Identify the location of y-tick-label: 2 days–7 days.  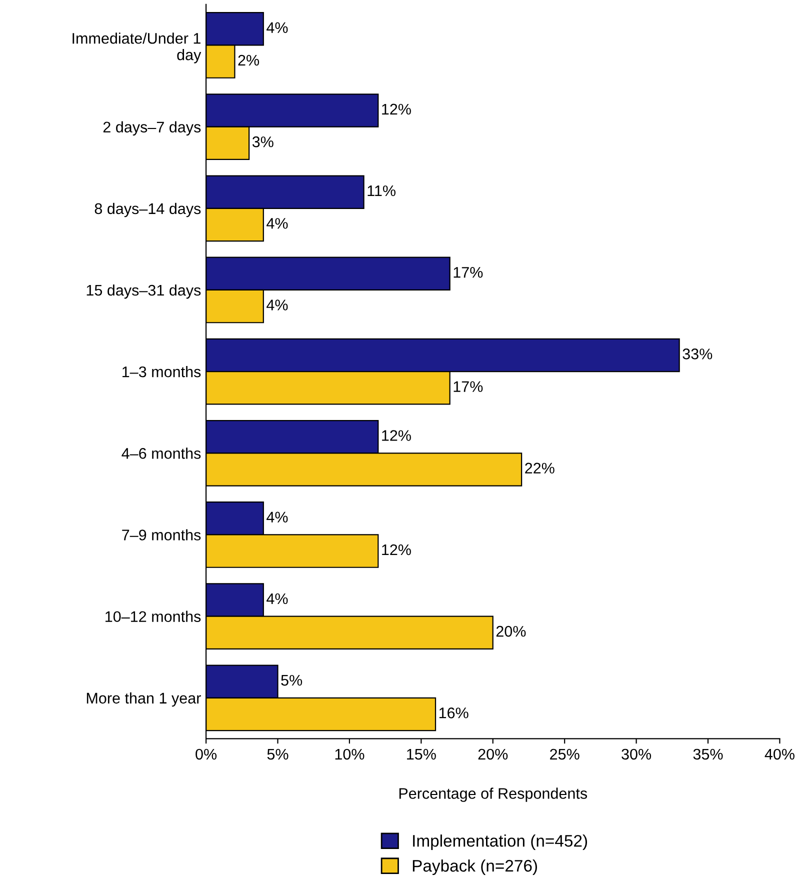
(152, 128).